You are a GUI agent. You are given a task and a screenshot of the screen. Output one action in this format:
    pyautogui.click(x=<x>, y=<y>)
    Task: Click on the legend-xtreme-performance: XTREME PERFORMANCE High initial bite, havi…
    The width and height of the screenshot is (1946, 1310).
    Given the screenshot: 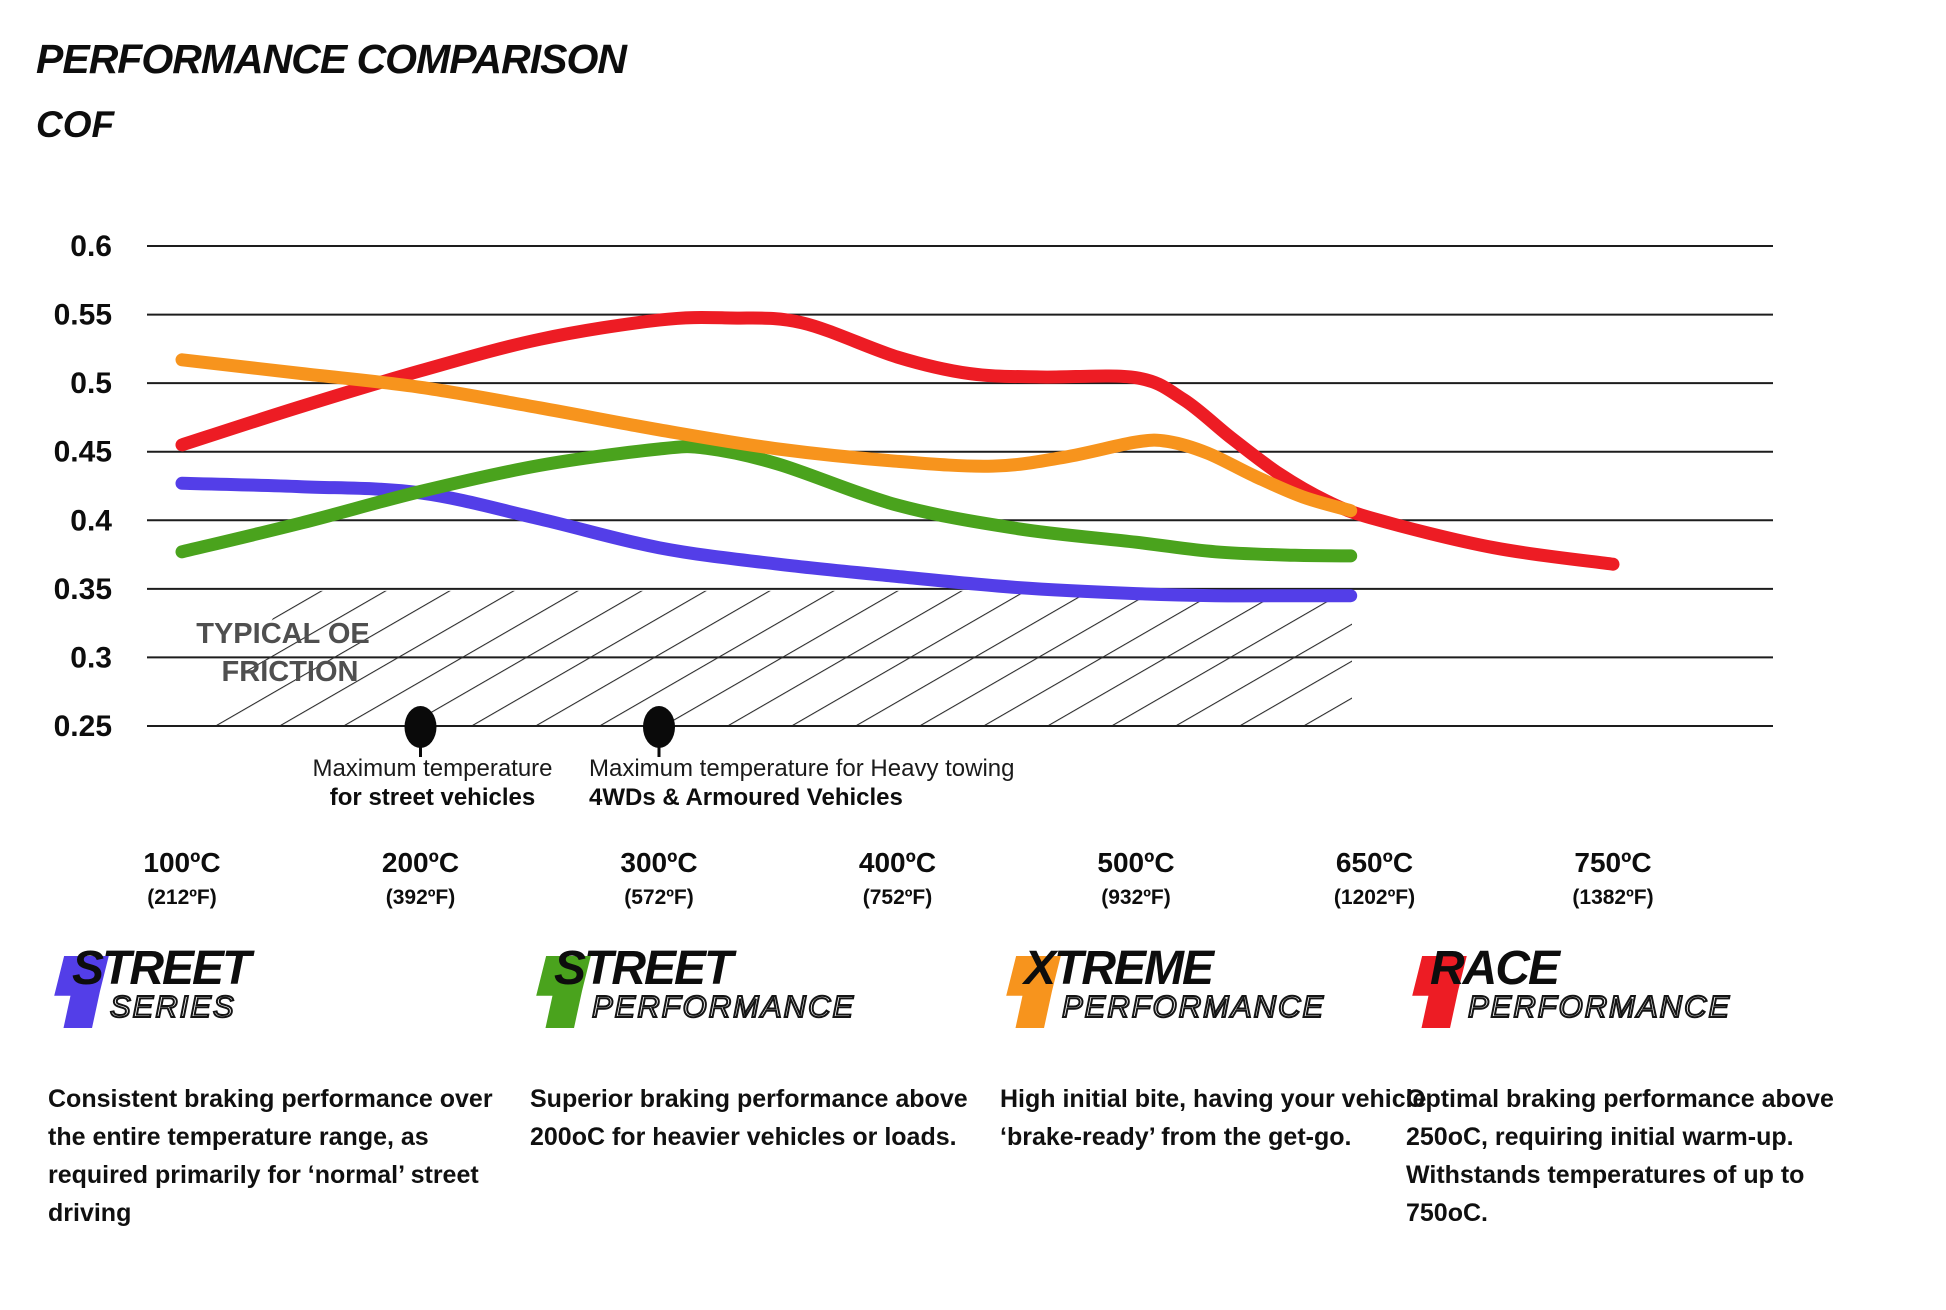 What is the action you would take?
    pyautogui.click(x=1229, y=1049)
    